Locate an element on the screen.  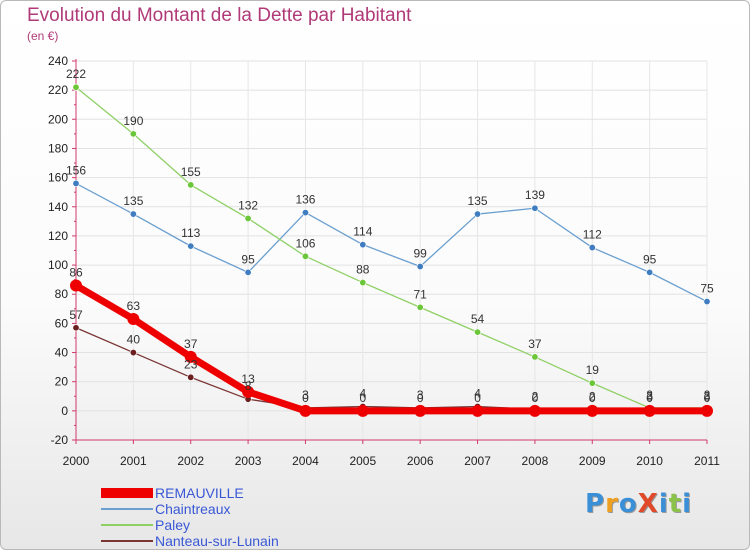
data-label: 57 is located at coordinates (76, 315).